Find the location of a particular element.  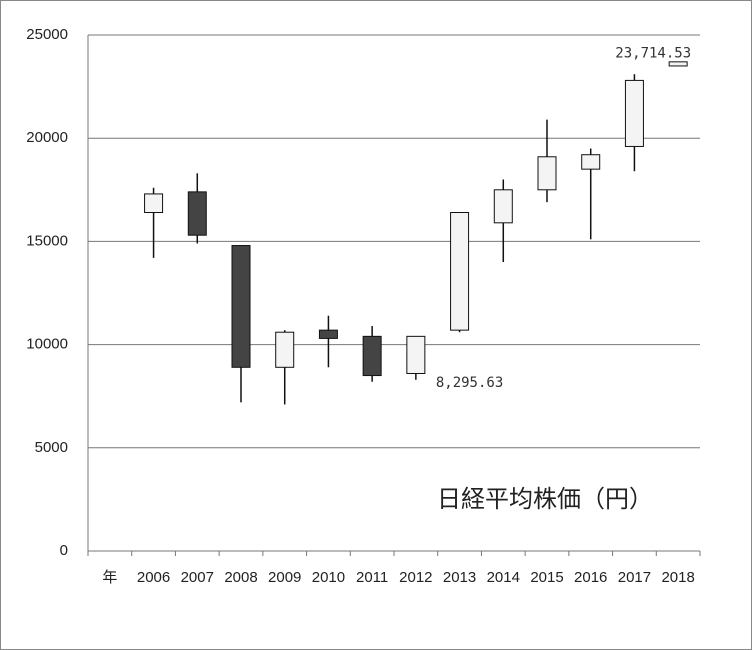

x-tick-label: 2010 is located at coordinates (328, 577).